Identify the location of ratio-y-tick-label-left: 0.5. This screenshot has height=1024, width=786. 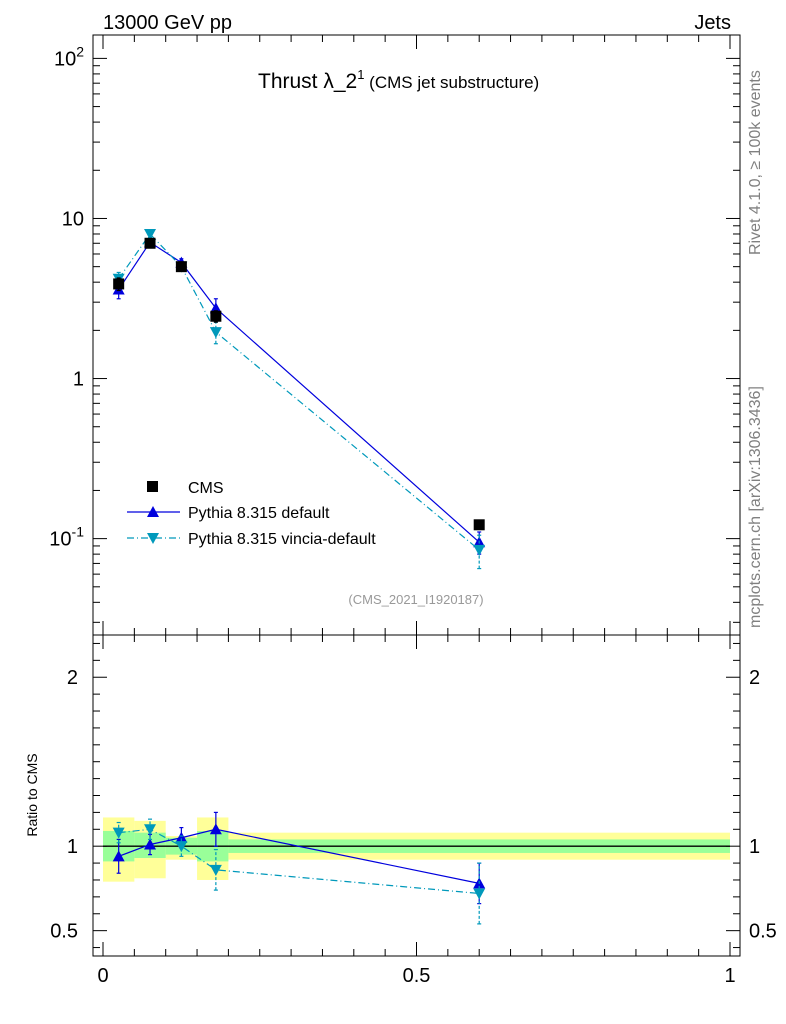
(64, 932).